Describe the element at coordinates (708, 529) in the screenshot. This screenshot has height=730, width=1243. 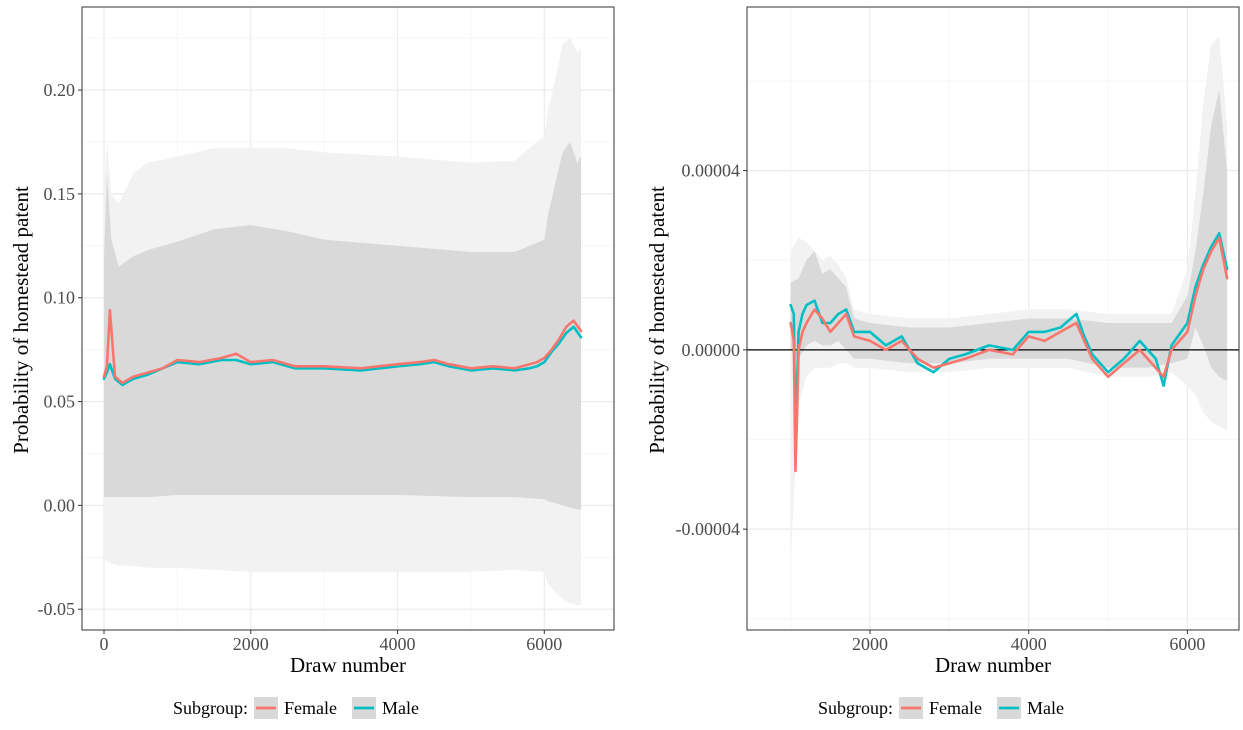
I see `y-tick-label: -0.00004` at that location.